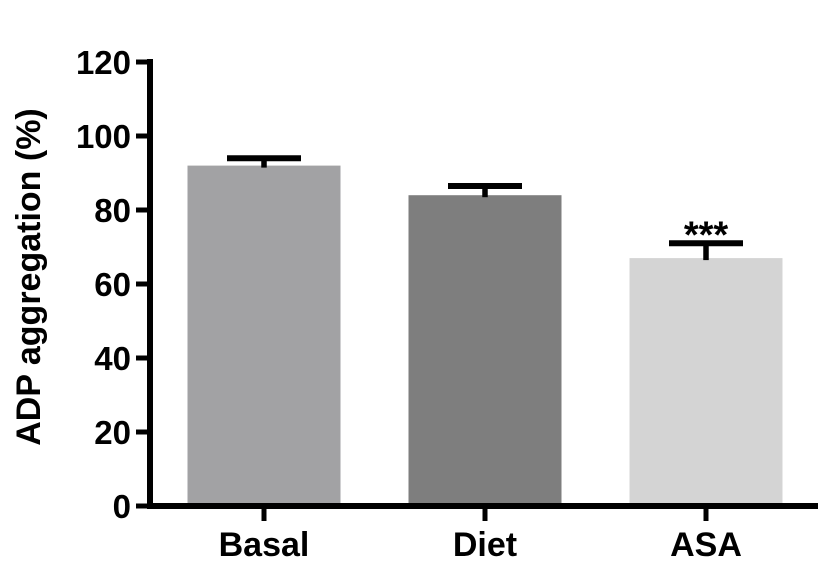 This screenshot has height=569, width=832. What do you see at coordinates (112, 358) in the screenshot?
I see `y-tick-label-40: 40` at bounding box center [112, 358].